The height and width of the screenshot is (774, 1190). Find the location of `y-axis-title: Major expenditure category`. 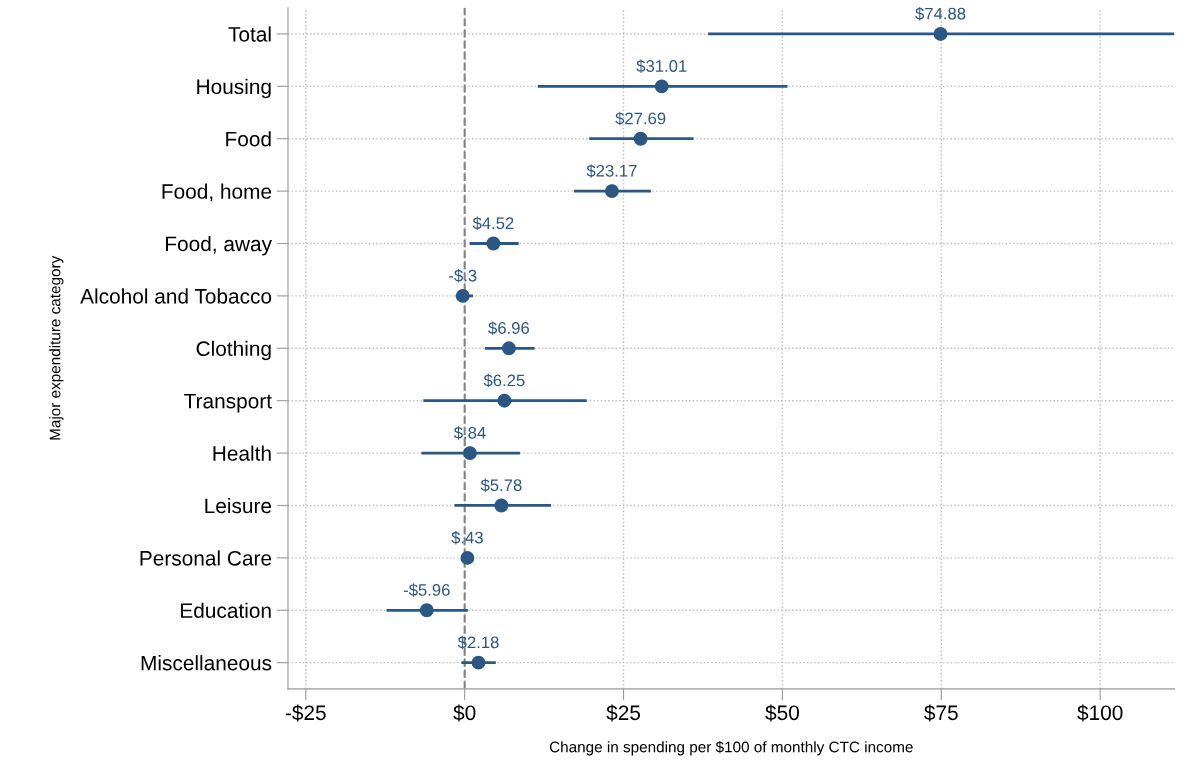

y-axis-title: Major expenditure category is located at coordinates (56, 347).